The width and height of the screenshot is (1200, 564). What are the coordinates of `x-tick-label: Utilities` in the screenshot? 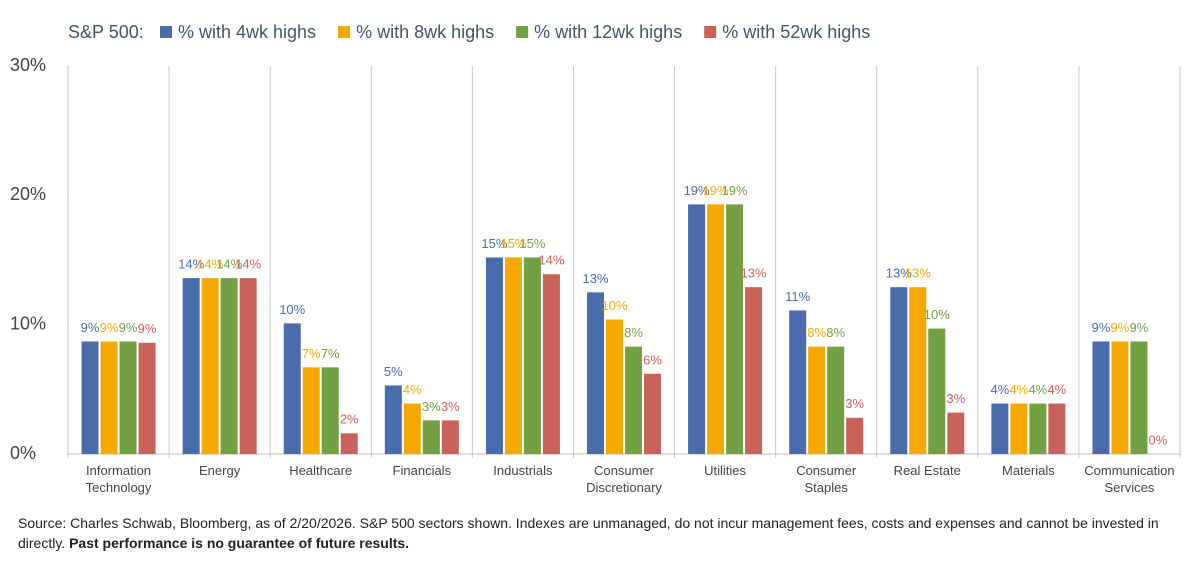 It's located at (725, 470).